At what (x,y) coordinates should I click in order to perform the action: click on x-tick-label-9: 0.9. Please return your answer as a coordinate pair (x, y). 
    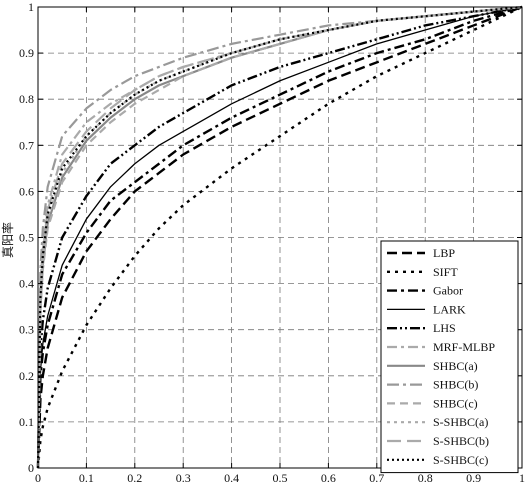
    Looking at the image, I should click on (473, 478).